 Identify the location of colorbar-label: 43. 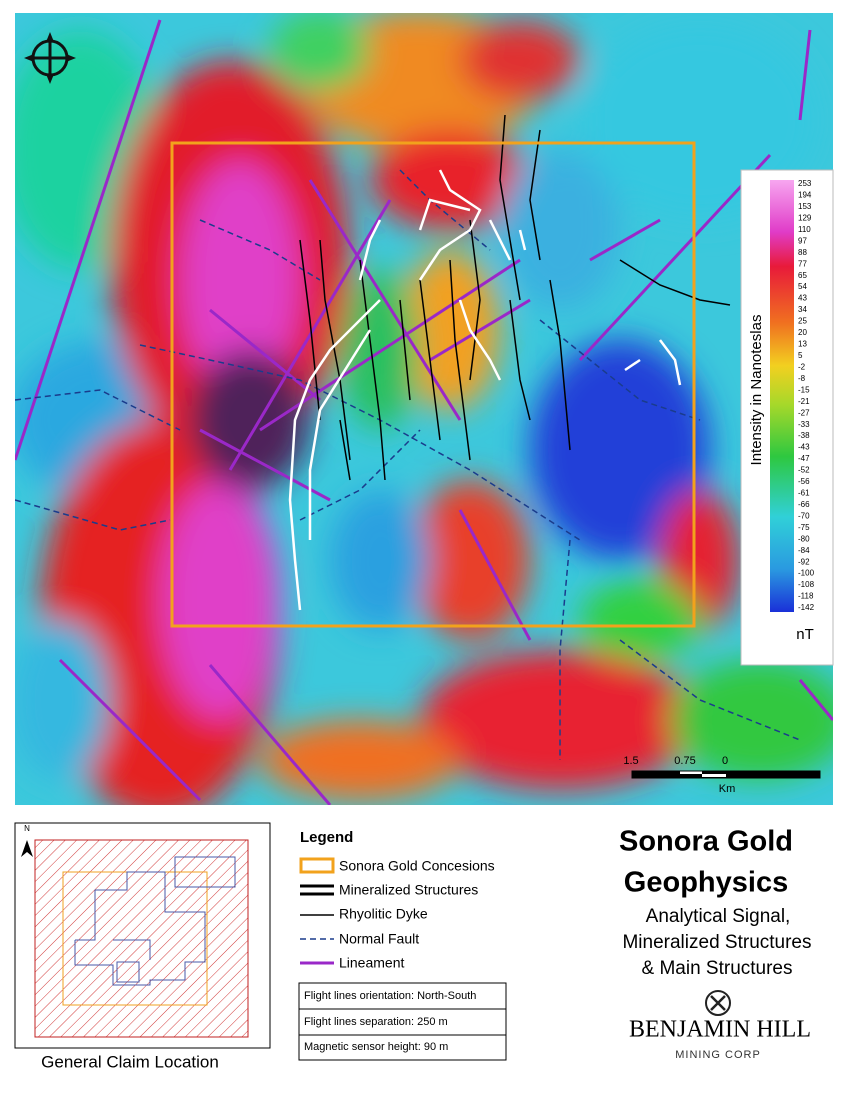
(802, 298).